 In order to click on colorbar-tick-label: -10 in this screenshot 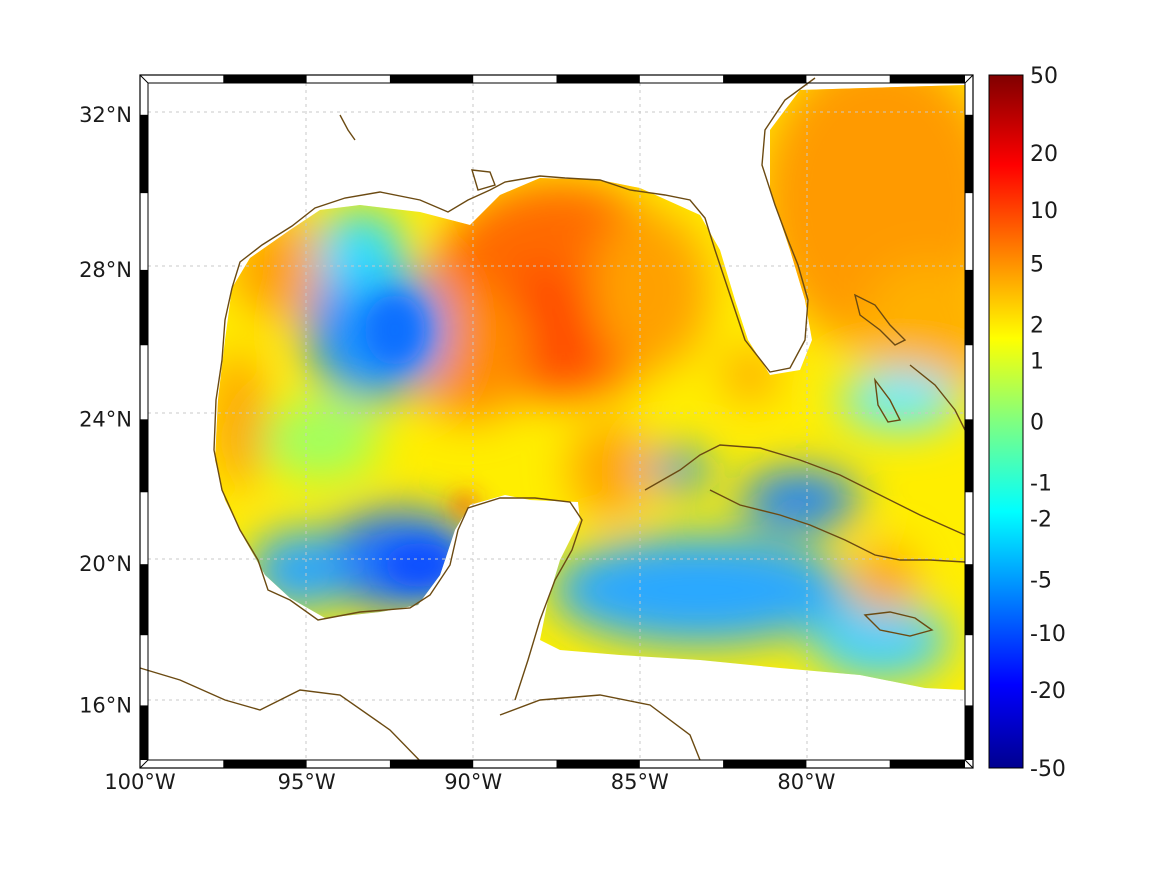, I will do `click(1048, 634)`.